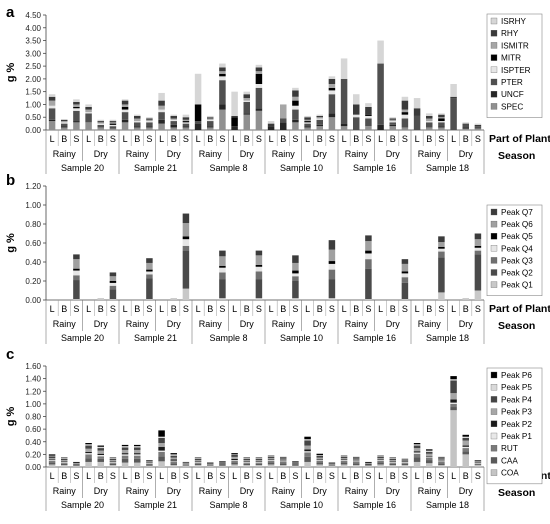 Image resolution: width=550 pixels, height=524 pixels. I want to click on legend-label: CAA, so click(509, 460).